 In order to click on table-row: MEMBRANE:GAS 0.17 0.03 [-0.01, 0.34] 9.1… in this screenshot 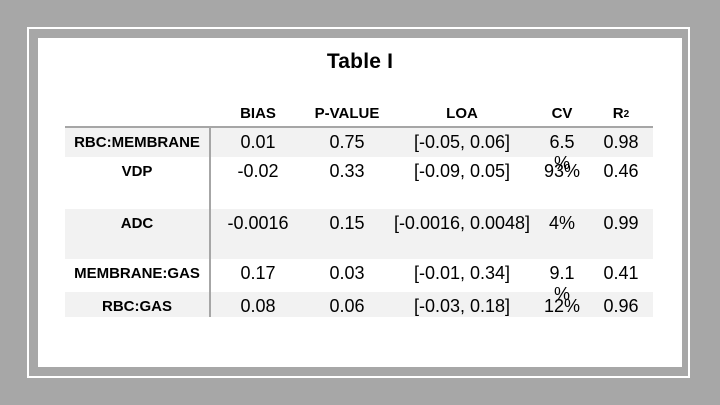, I will do `click(359, 282)`.